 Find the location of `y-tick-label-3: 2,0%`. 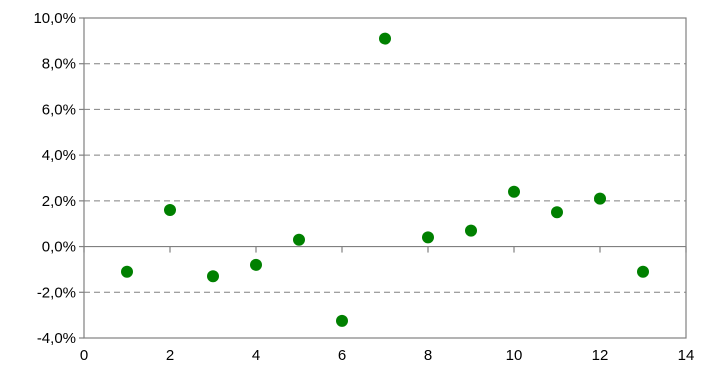

y-tick-label-3: 2,0% is located at coordinates (59, 201).